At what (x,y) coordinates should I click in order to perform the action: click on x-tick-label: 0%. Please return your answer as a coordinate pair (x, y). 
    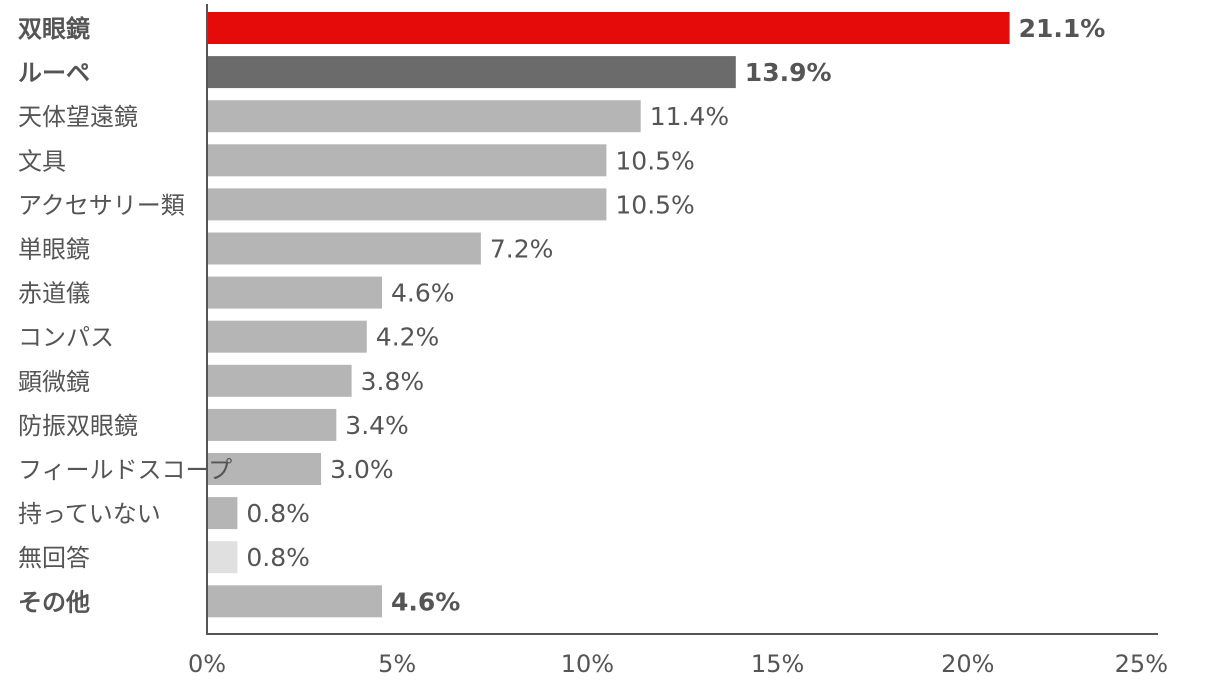
    Looking at the image, I should click on (207, 664).